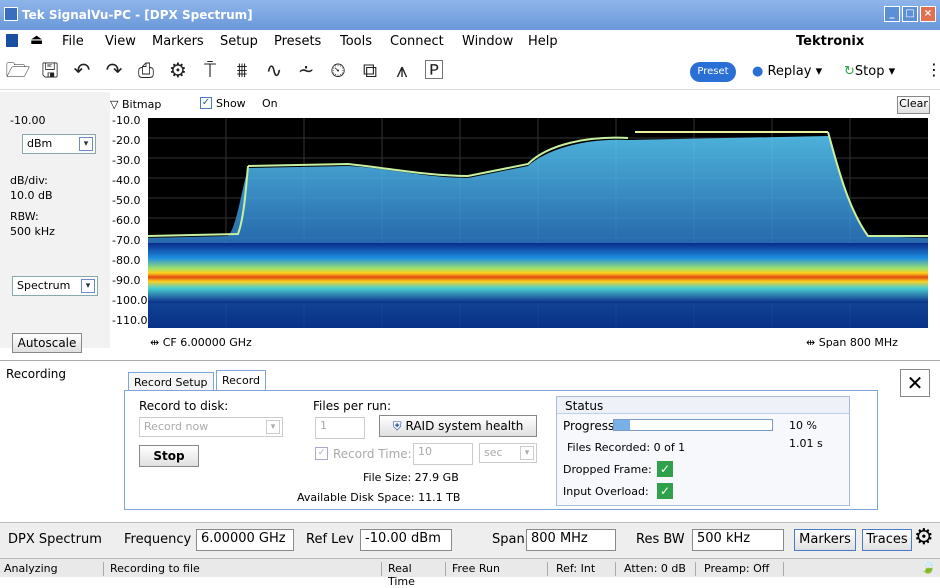 The width and height of the screenshot is (940, 588). What do you see at coordinates (571, 540) in the screenshot?
I see `span-input: 800 MHz` at bounding box center [571, 540].